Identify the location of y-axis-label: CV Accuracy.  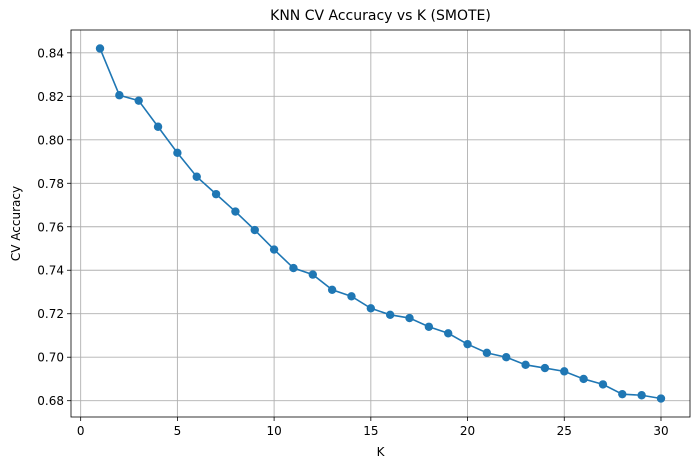
(16, 223).